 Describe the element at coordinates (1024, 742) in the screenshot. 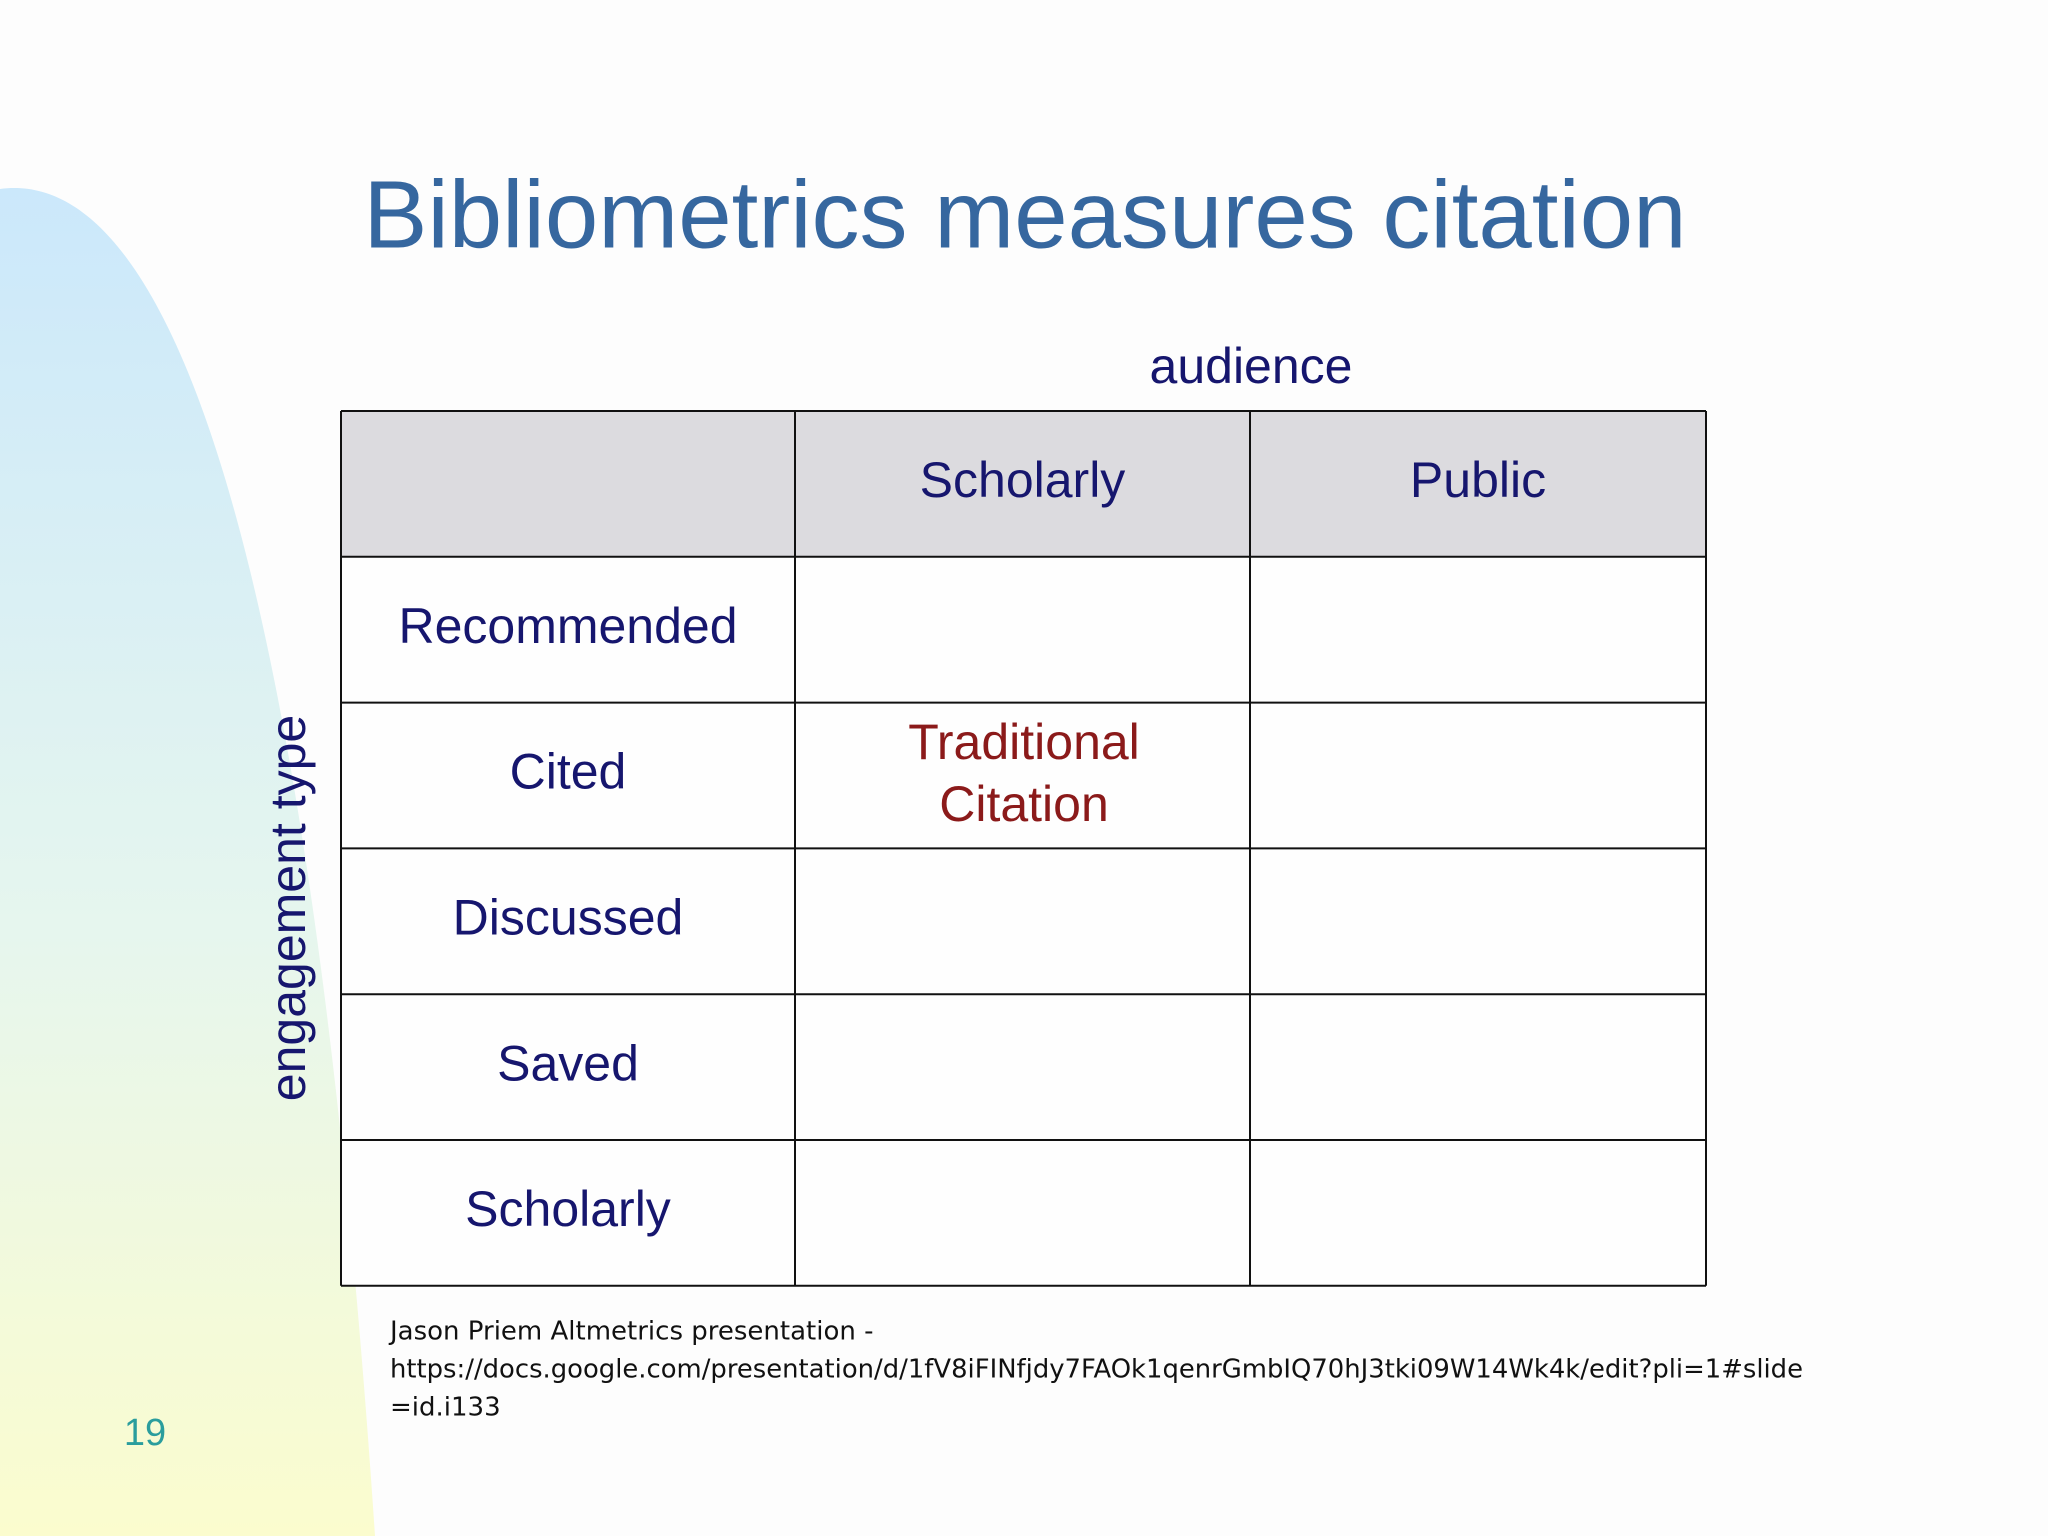

I see `cell-text: Traditional` at that location.